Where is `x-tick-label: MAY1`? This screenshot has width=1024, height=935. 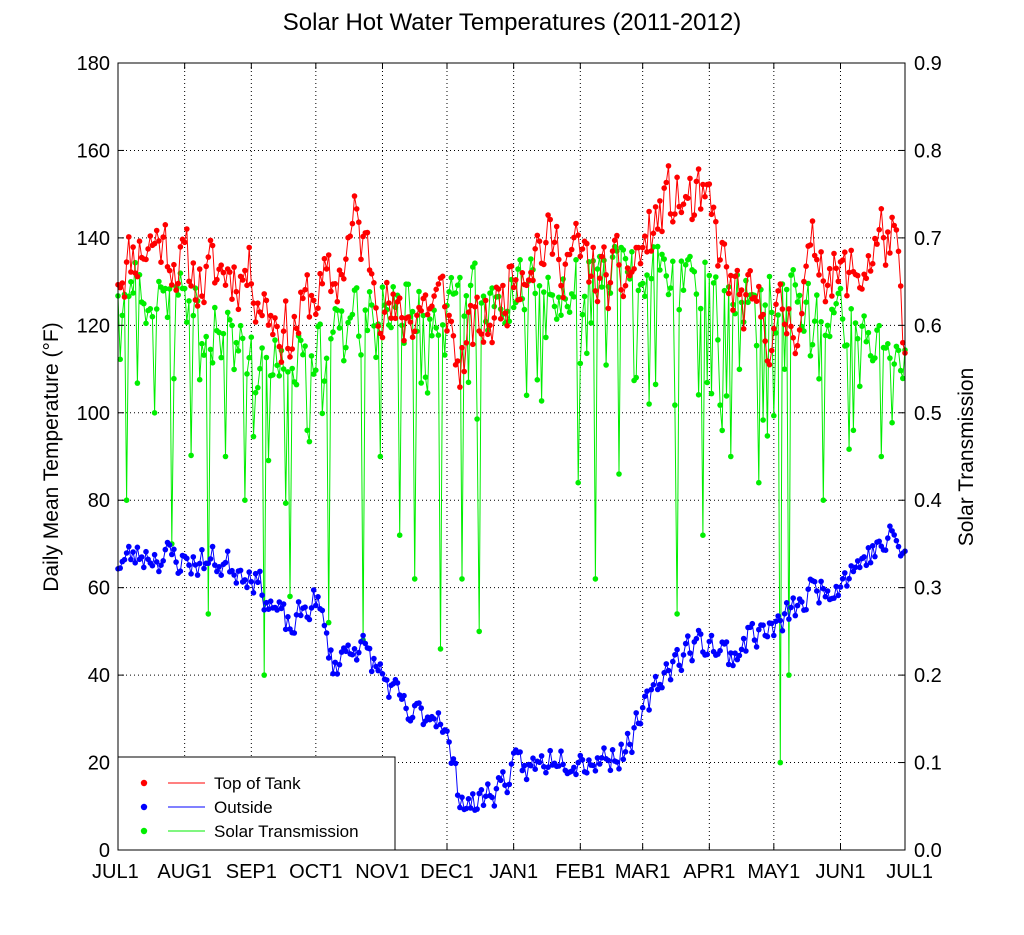
x-tick-label: MAY1 is located at coordinates (773, 872).